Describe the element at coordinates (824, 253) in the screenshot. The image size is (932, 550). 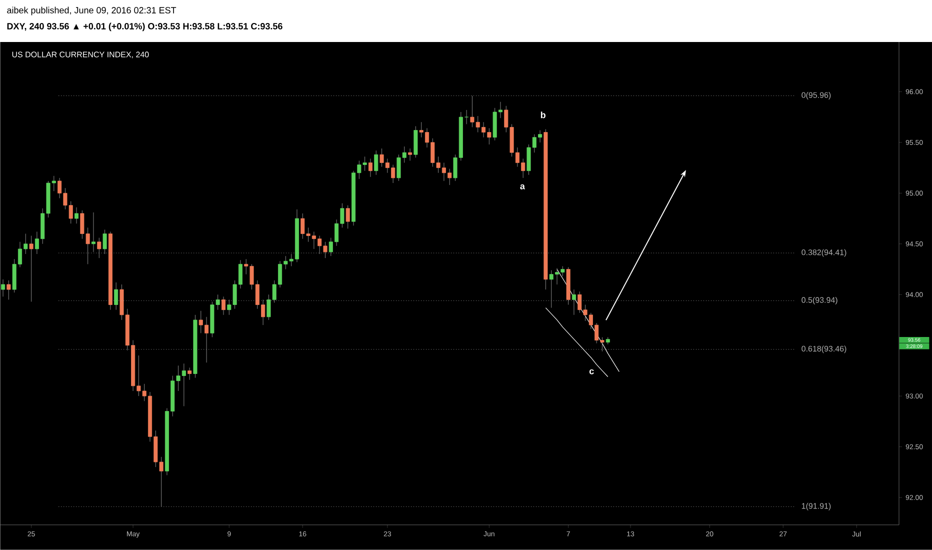
I see `ref-line-label: 0.382(94.41)` at that location.